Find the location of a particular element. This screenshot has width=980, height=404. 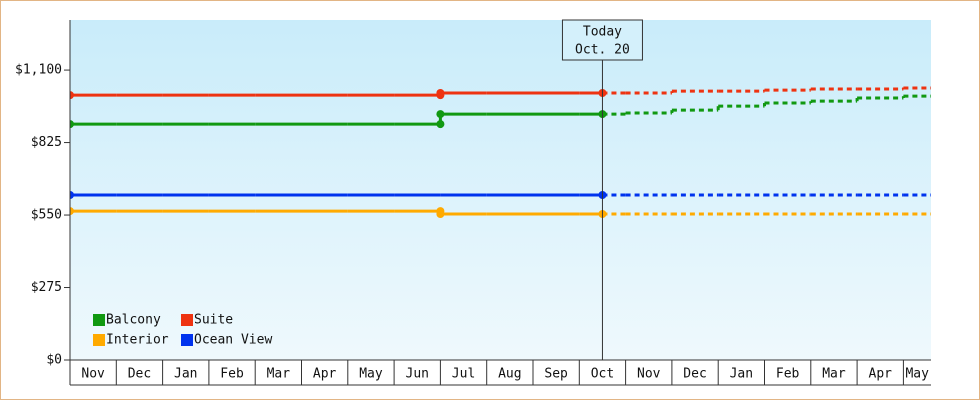

y-tick-label: $825 is located at coordinates (46, 142).